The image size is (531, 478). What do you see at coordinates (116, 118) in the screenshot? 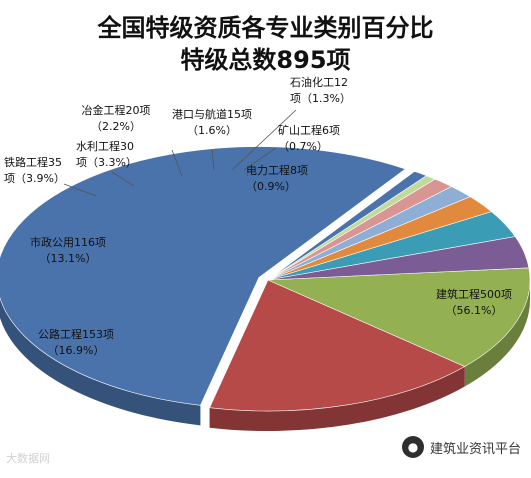
I see `slice-label-5: 冶金工程20项（2.2%）` at bounding box center [116, 118].